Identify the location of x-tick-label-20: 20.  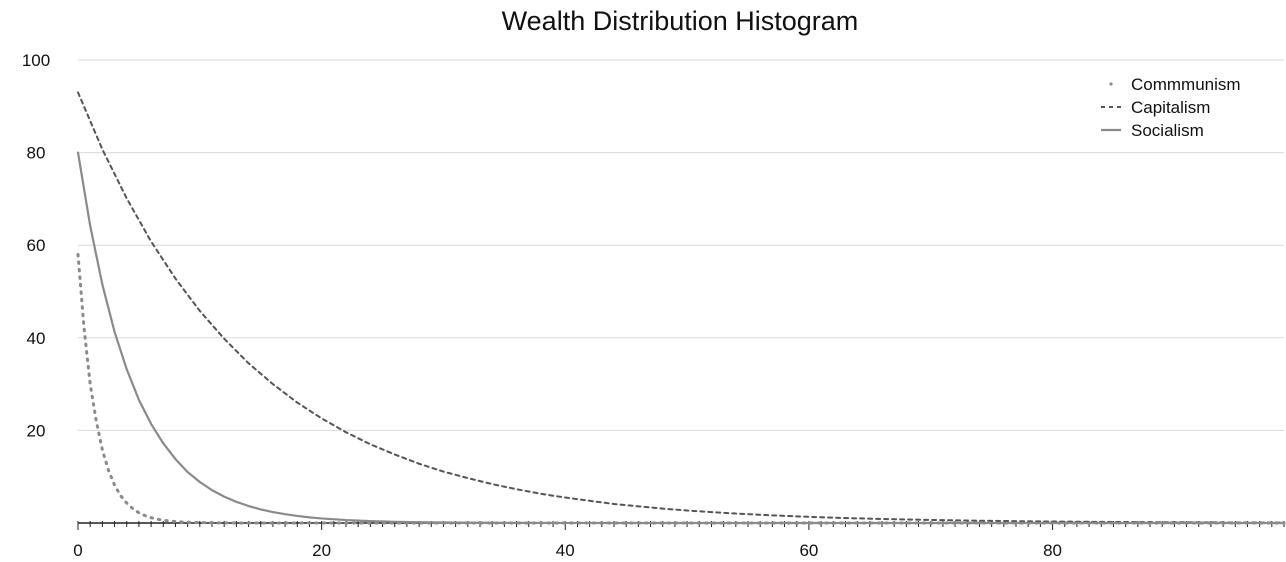
(321, 550).